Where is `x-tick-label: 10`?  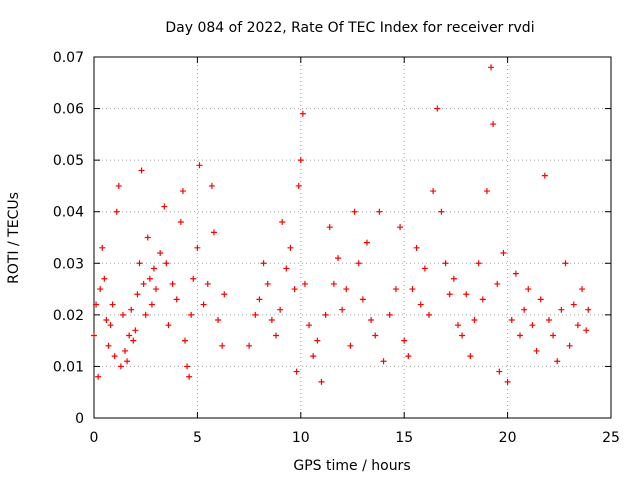 x-tick-label: 10 is located at coordinates (301, 438).